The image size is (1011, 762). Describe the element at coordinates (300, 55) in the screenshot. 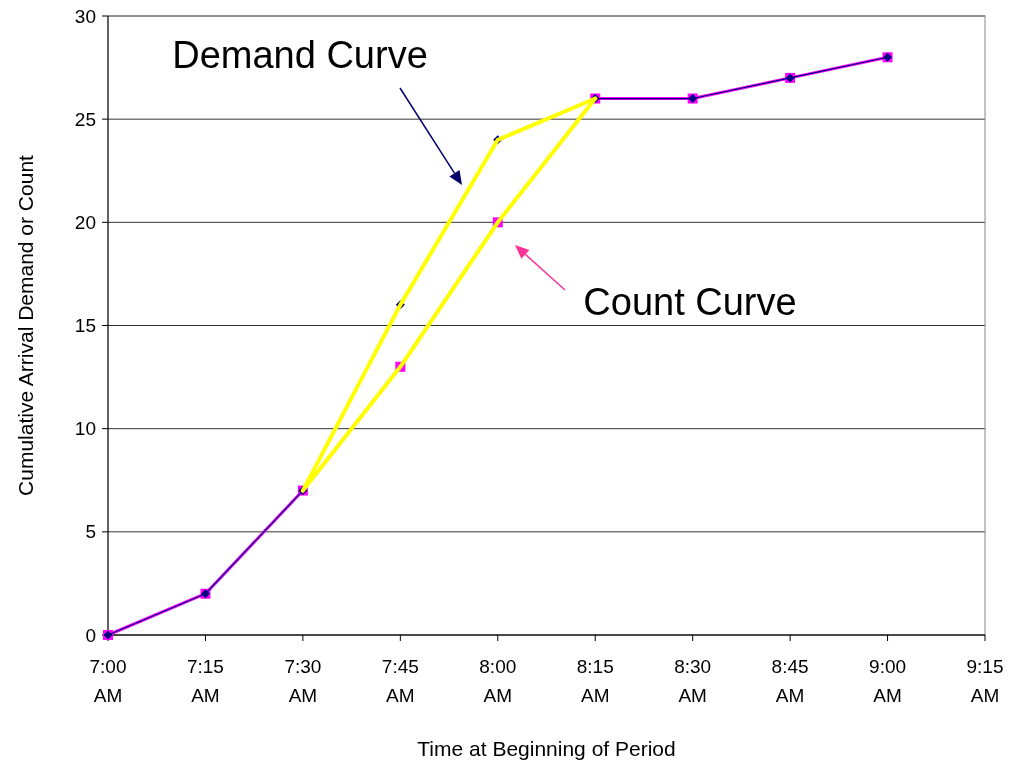

I see `annotation: Demand Curve` at that location.